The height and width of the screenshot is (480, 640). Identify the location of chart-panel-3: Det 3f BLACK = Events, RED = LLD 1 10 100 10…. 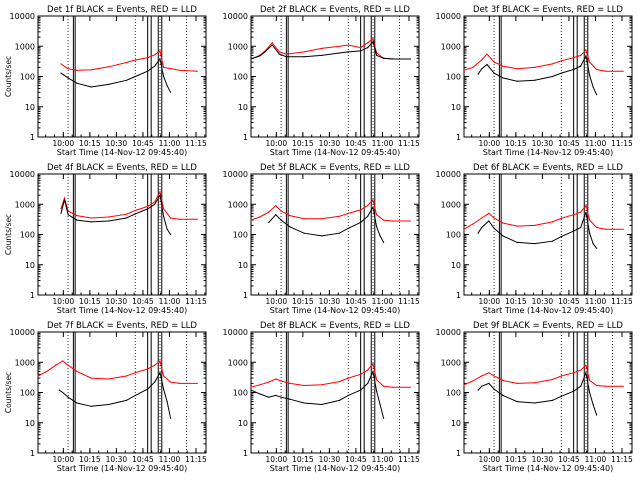
(534, 81).